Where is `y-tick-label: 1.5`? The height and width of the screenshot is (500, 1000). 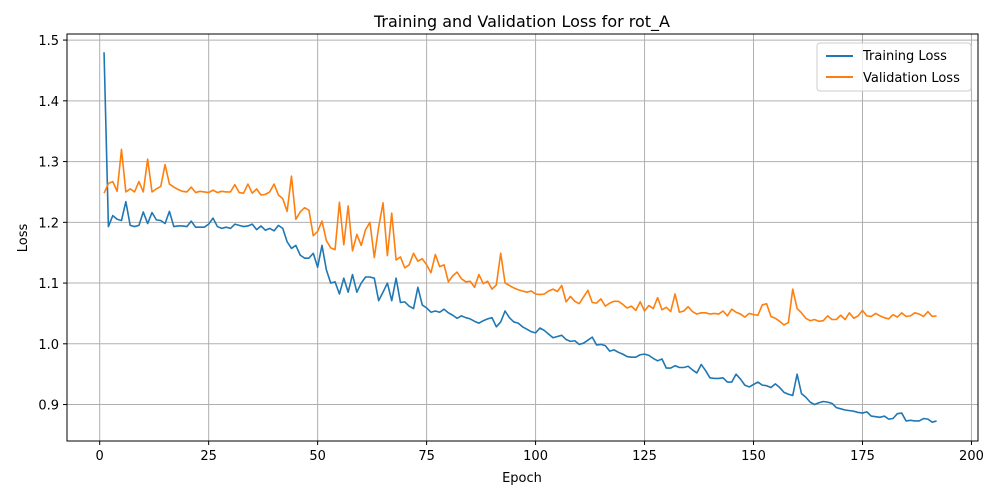 y-tick-label: 1.5 is located at coordinates (48, 41).